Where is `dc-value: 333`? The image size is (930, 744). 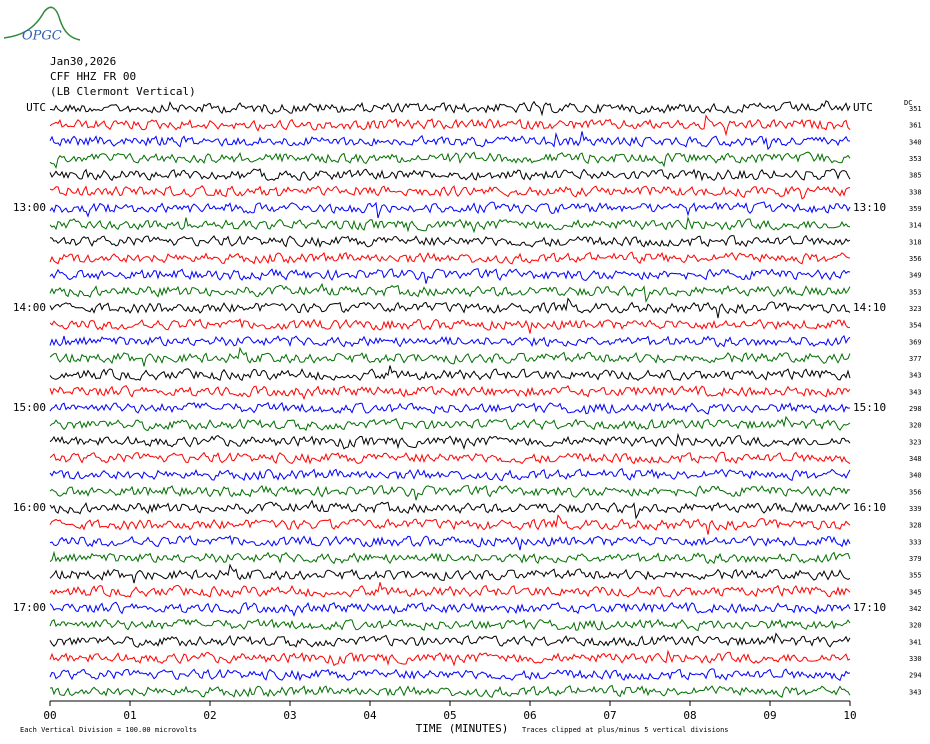 dc-value: 333 is located at coordinates (915, 542).